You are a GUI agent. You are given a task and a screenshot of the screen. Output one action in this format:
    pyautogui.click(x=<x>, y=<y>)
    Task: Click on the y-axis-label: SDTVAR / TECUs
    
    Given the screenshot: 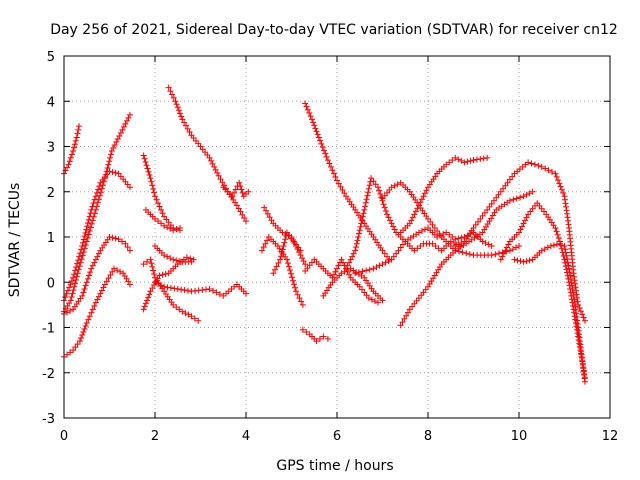 What is the action you would take?
    pyautogui.click(x=15, y=240)
    